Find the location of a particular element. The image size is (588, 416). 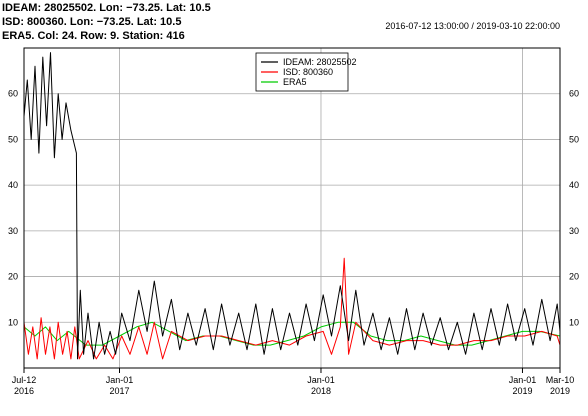

y-tick-right-1: 20 is located at coordinates (574, 277).